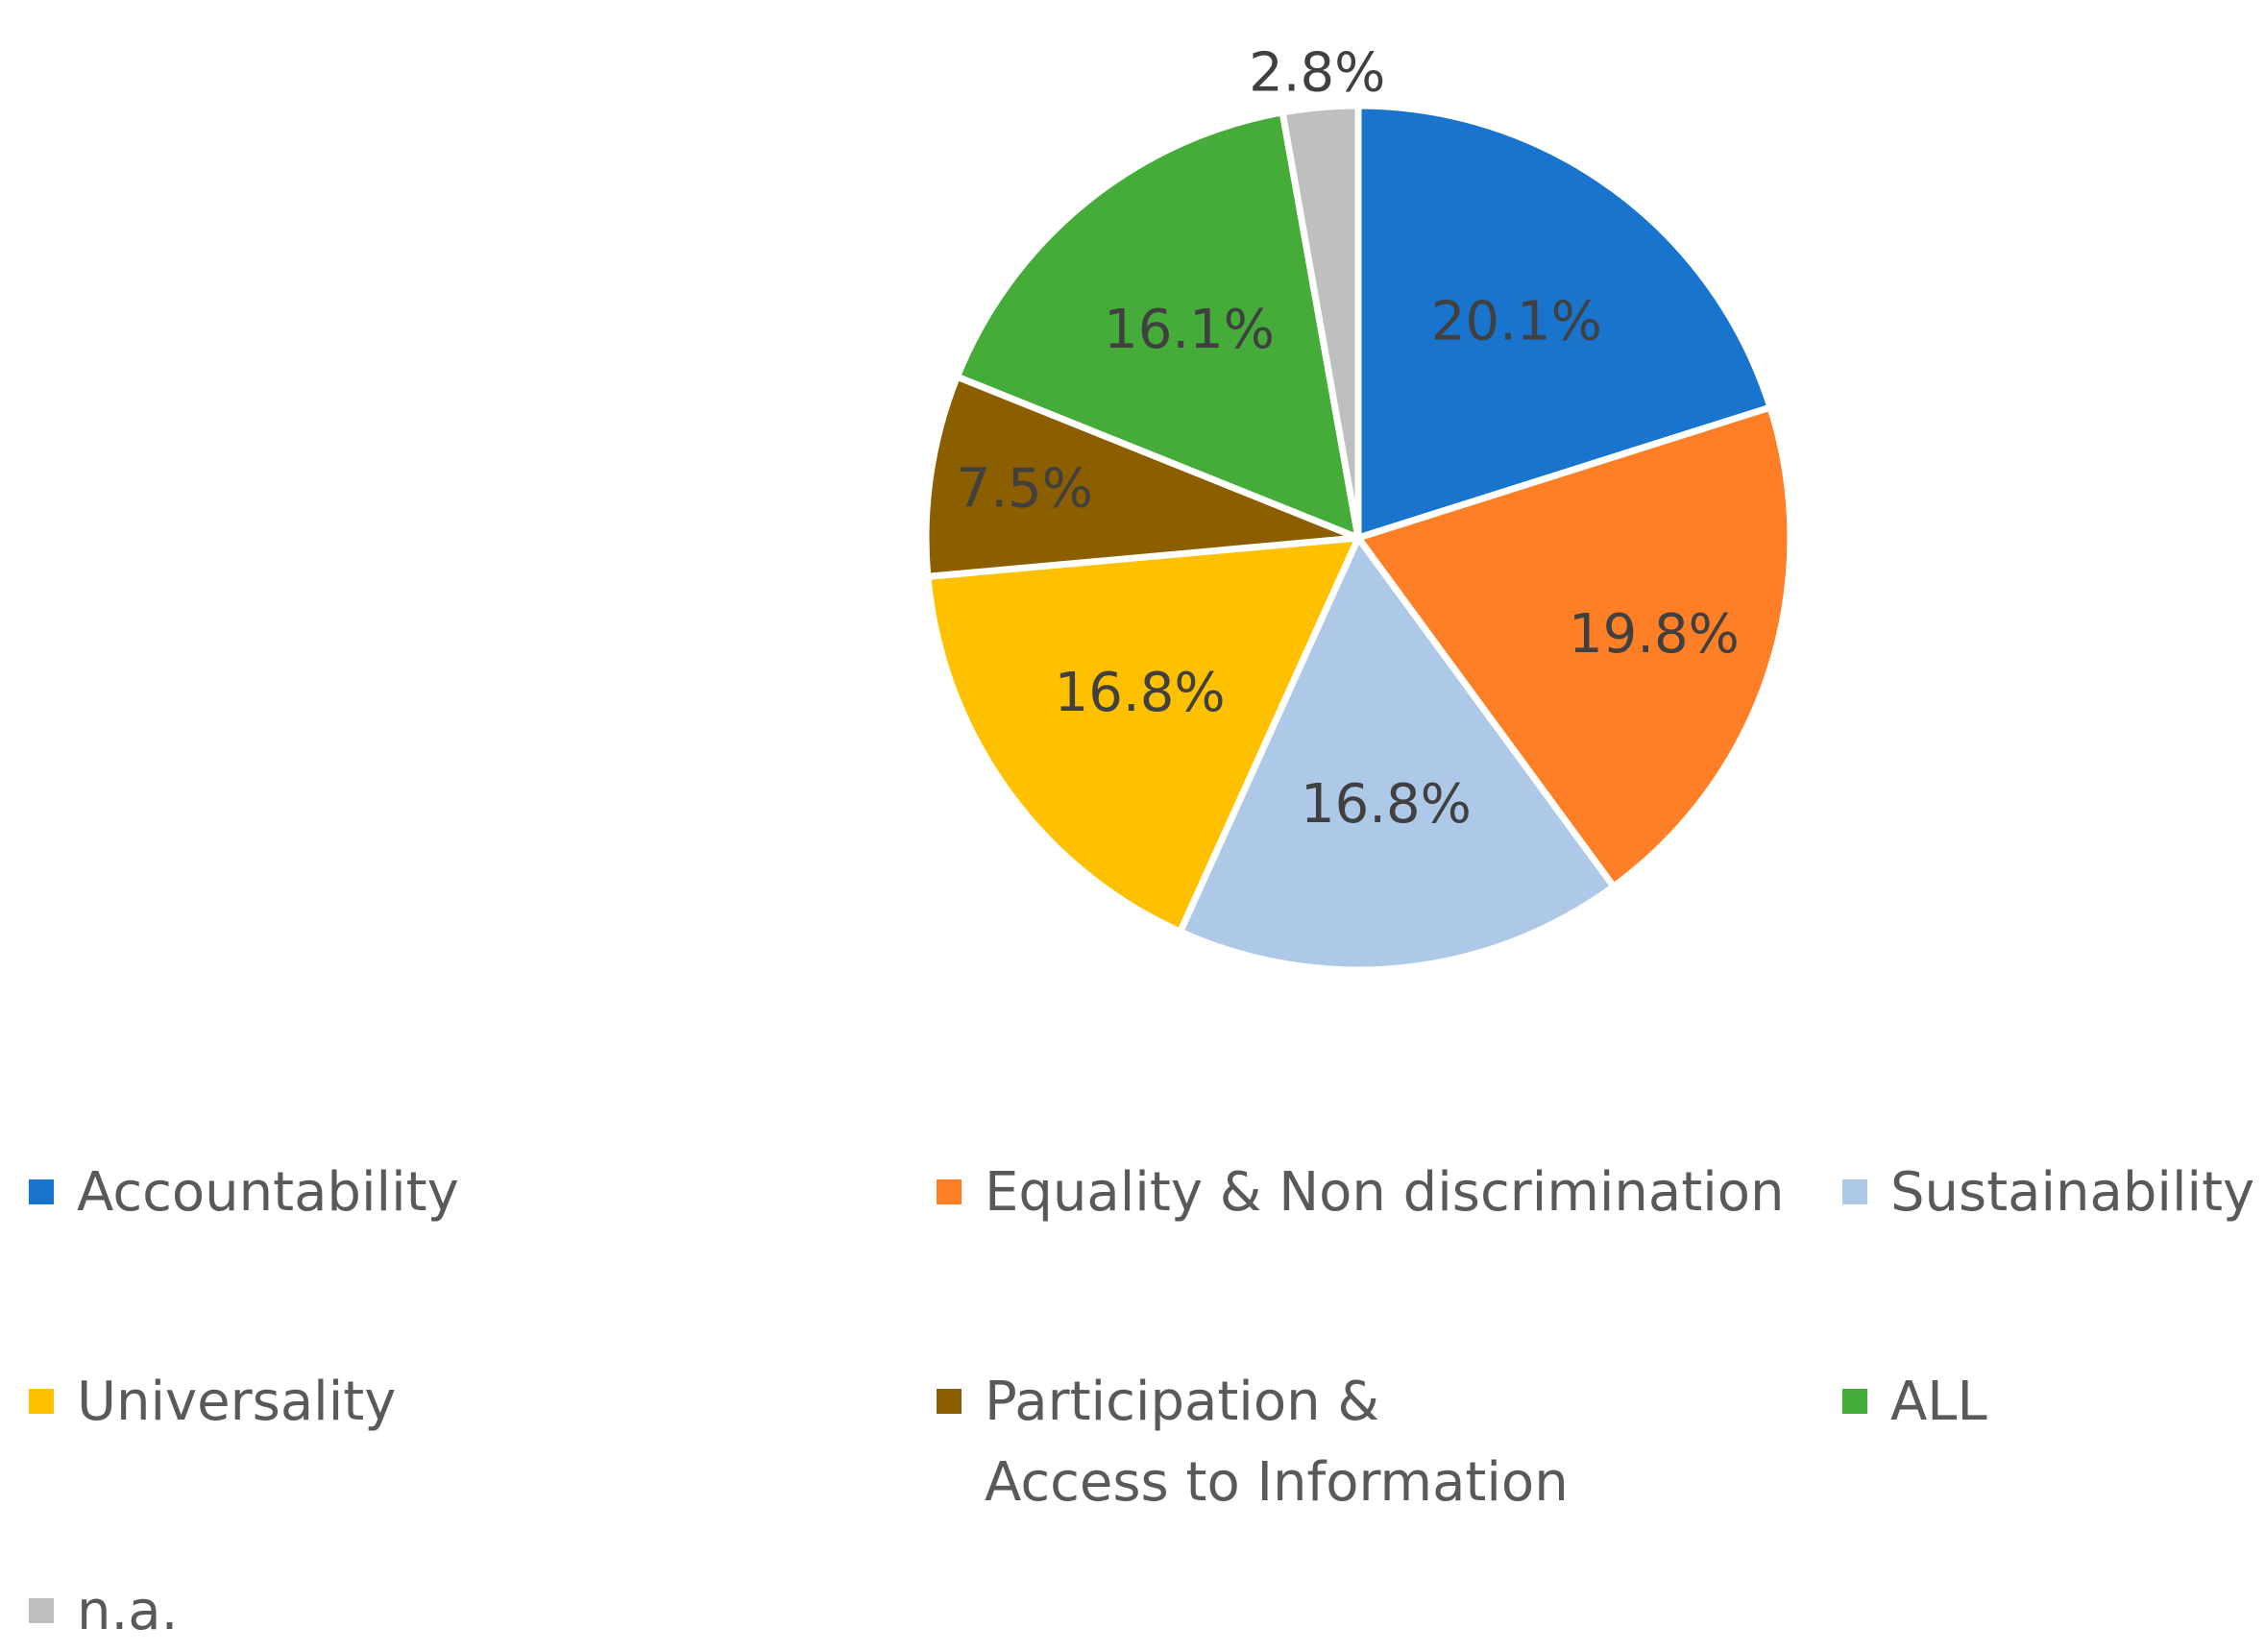 The image size is (2265, 1652). Describe the element at coordinates (1277, 1442) in the screenshot. I see `legend-label: Participation & Access to Information` at that location.